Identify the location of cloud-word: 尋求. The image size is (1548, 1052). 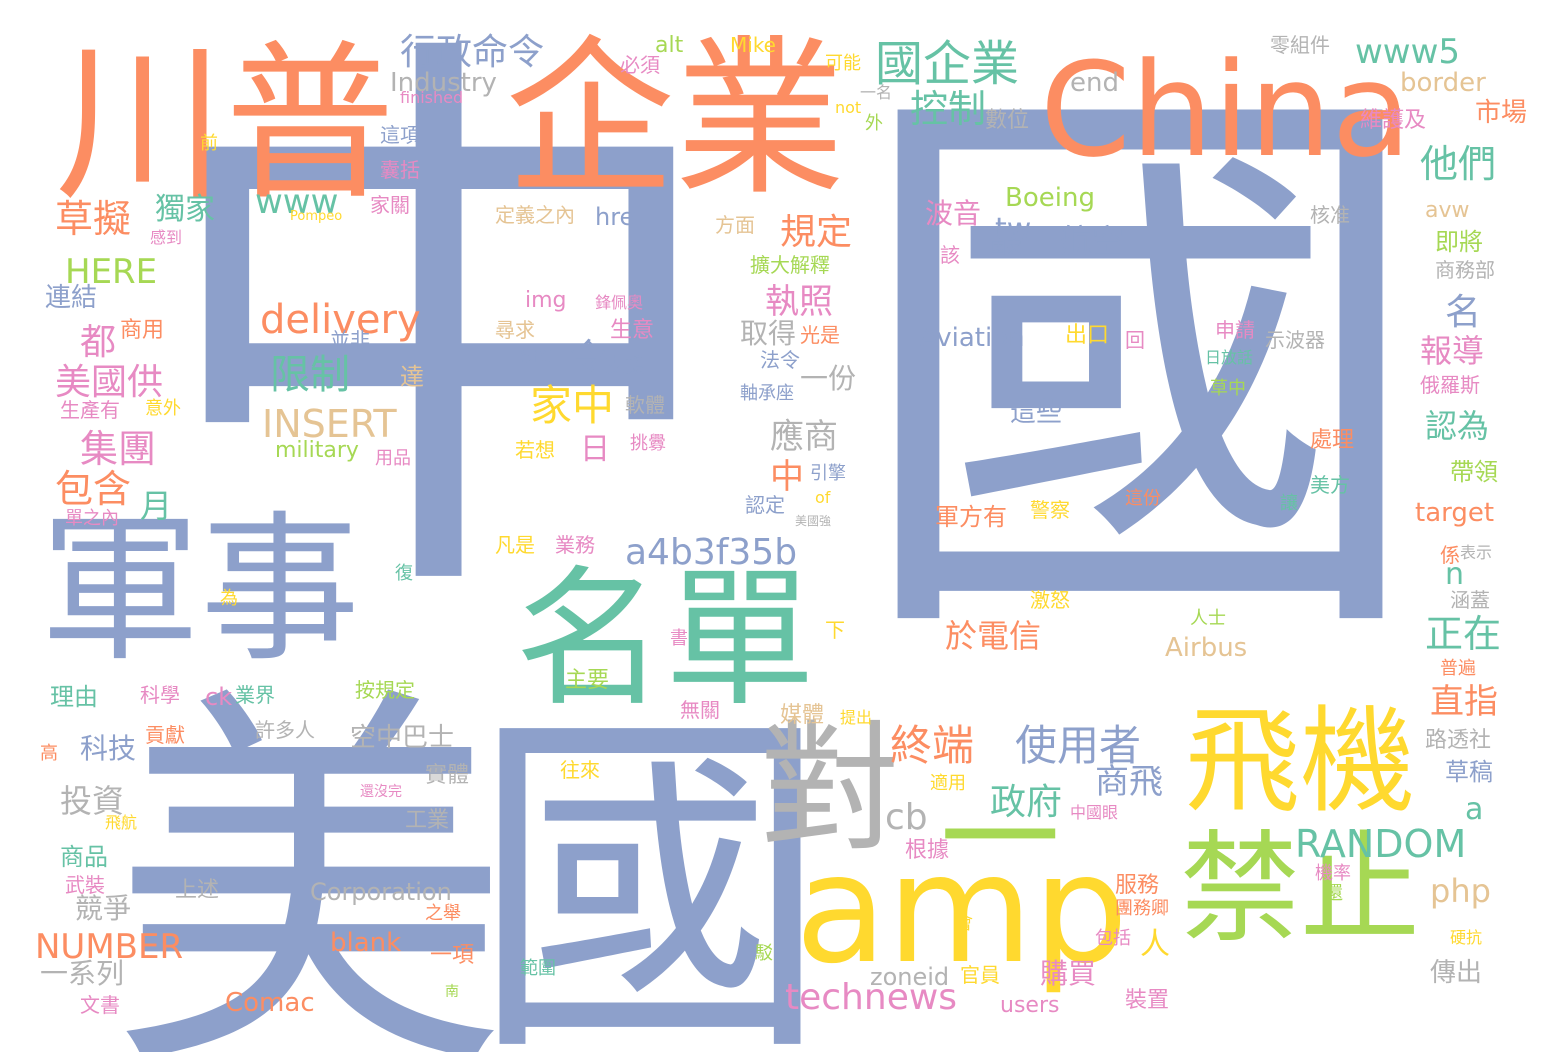
(515, 330).